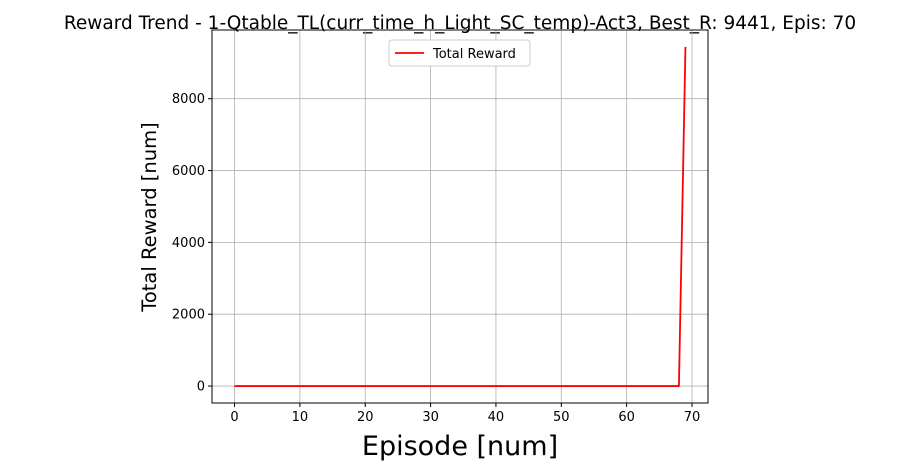  Describe the element at coordinates (149, 217) in the screenshot. I see `y-axis-label: Total Reward [num]` at that location.